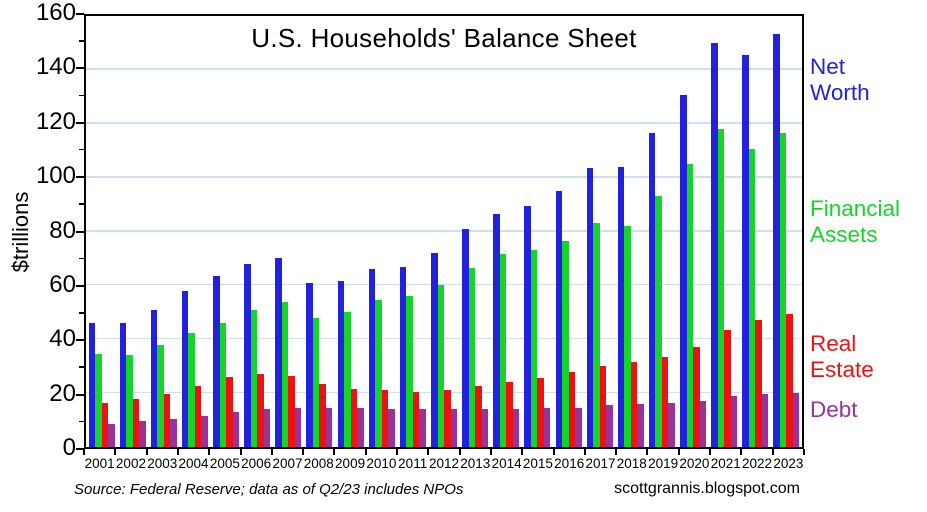  Describe the element at coordinates (578, 427) in the screenshot. I see `bar-debt-2016` at that location.